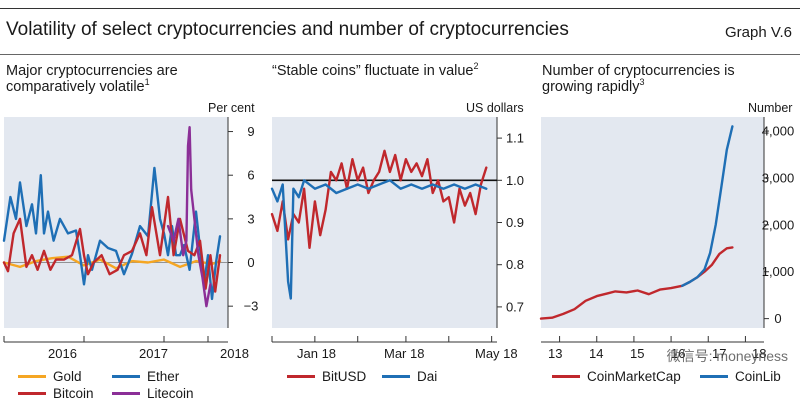 Image resolution: width=800 pixels, height=405 pixels. I want to click on legend-litecoin: Litecoin, so click(153, 393).